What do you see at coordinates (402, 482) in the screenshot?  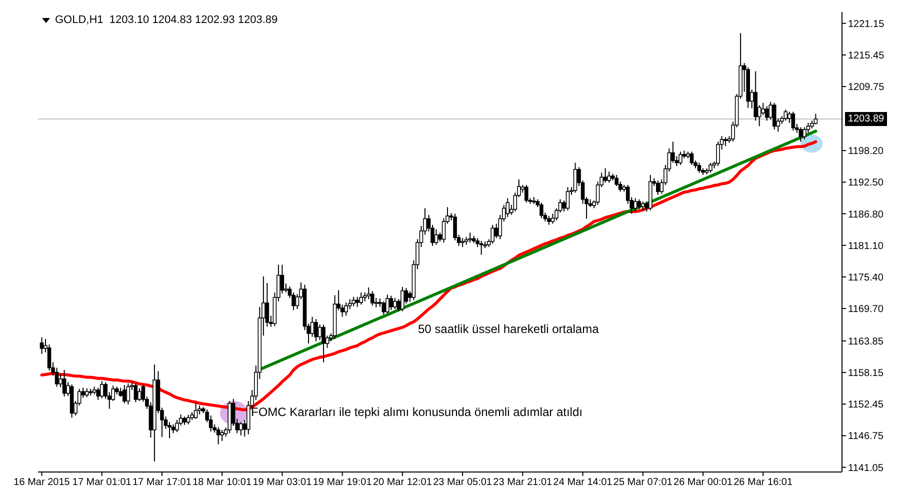 I see `x-tick-label: 20 Mar 12:01` at bounding box center [402, 482].